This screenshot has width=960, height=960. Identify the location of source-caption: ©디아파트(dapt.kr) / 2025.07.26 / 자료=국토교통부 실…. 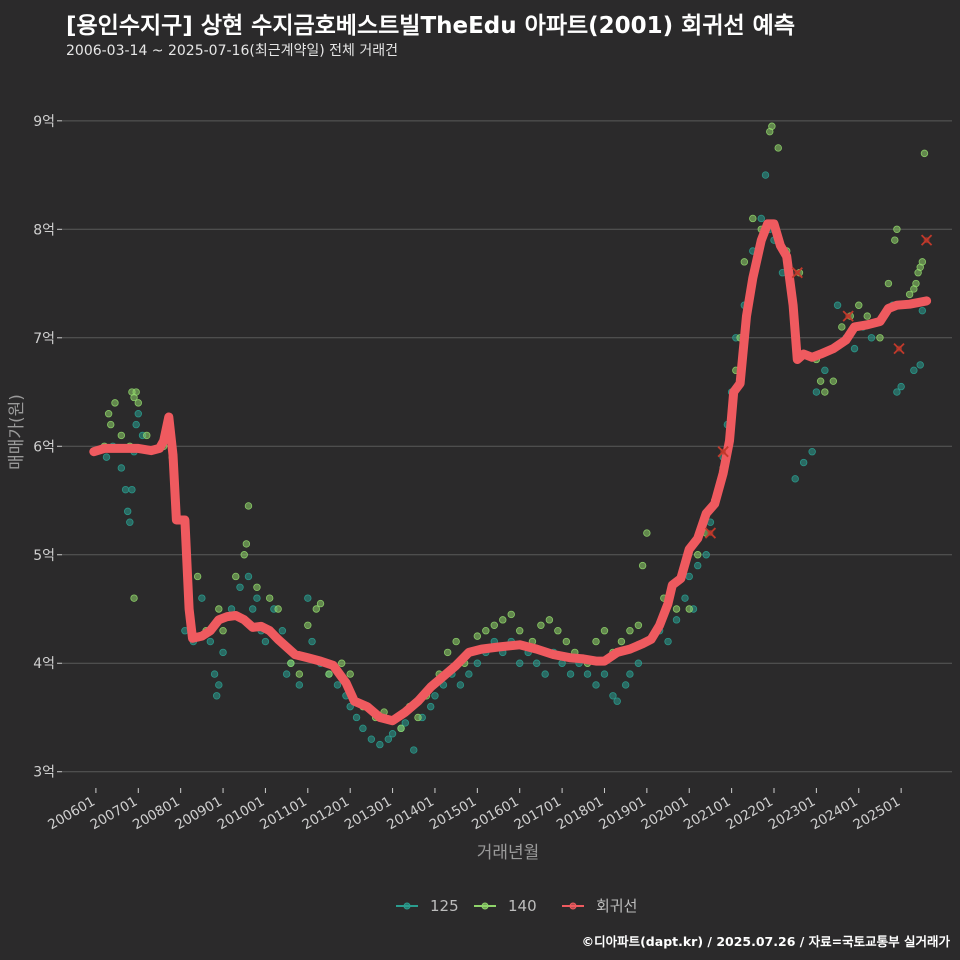
(765, 941).